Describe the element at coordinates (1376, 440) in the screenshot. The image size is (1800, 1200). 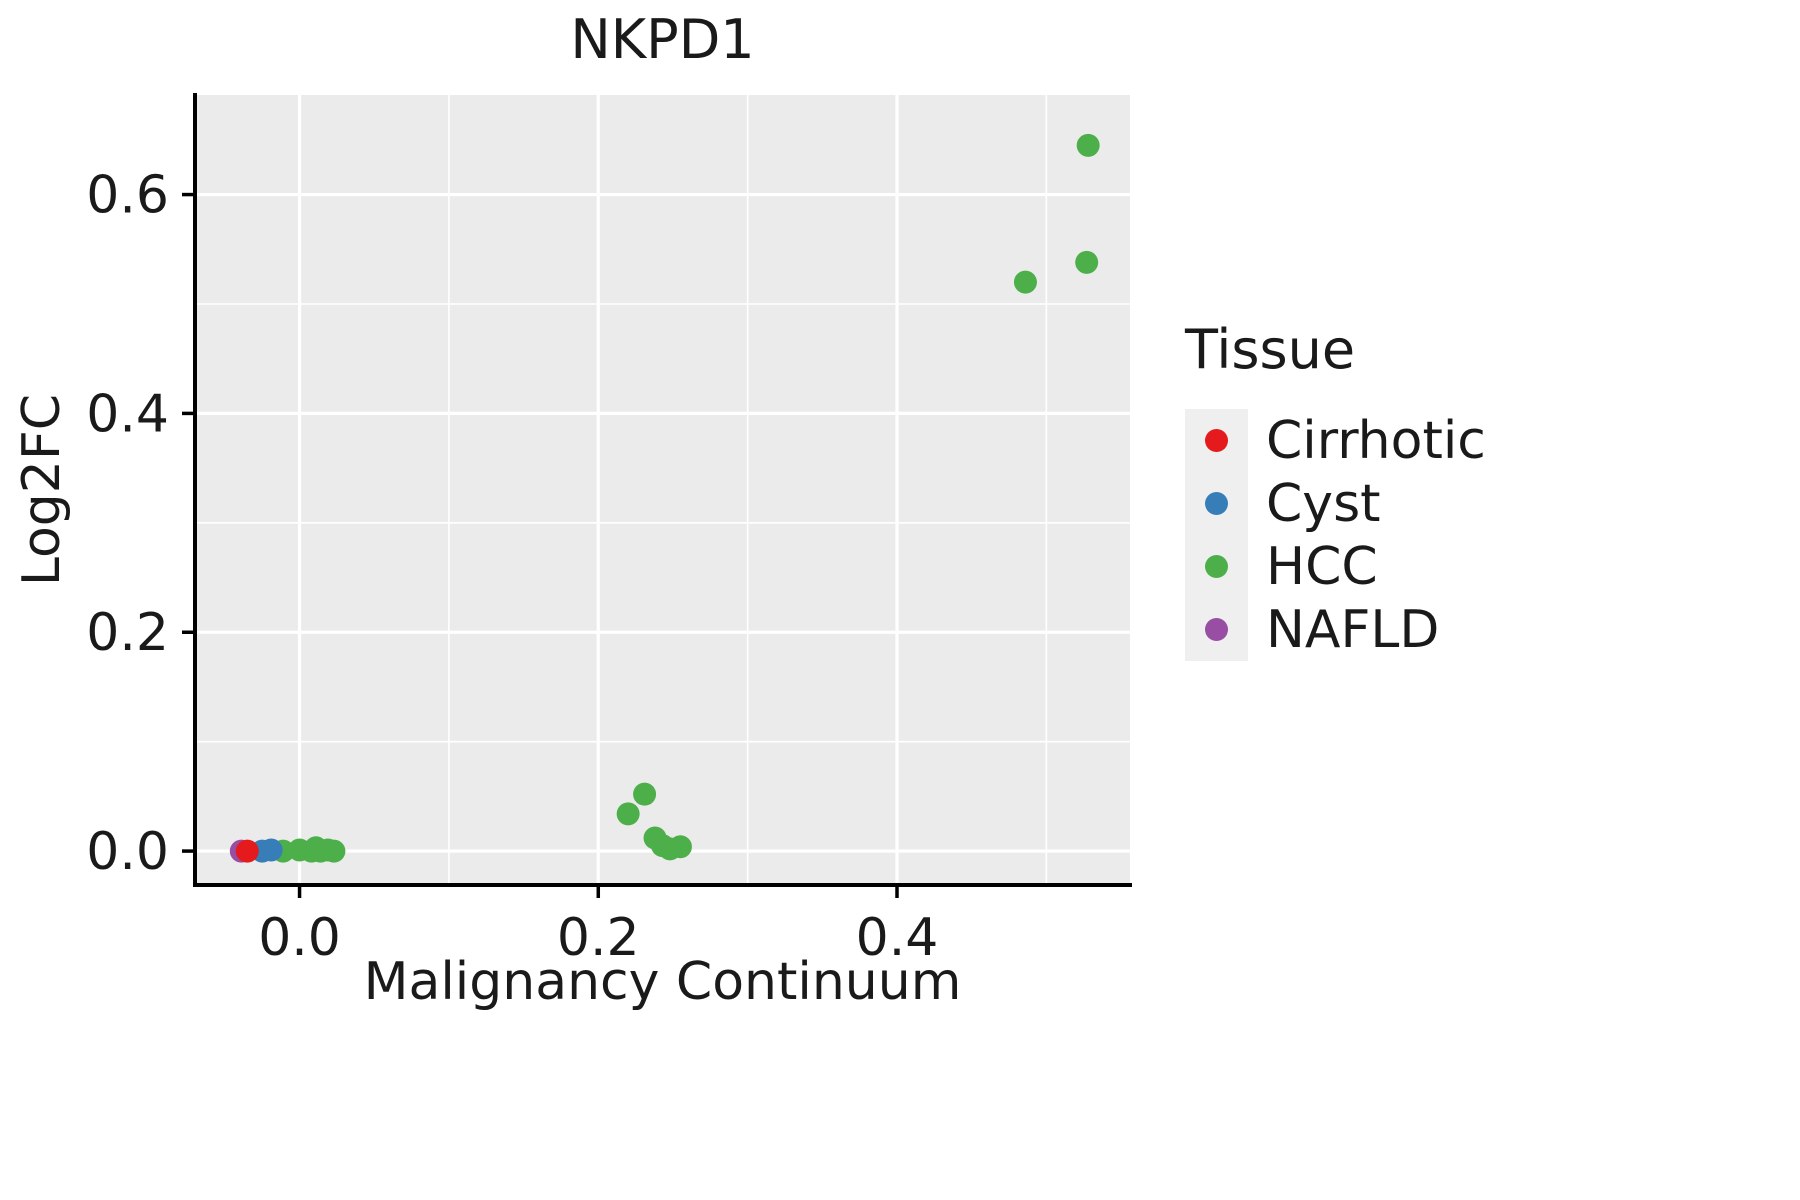
I see `legend-label: Cirrhotic` at that location.